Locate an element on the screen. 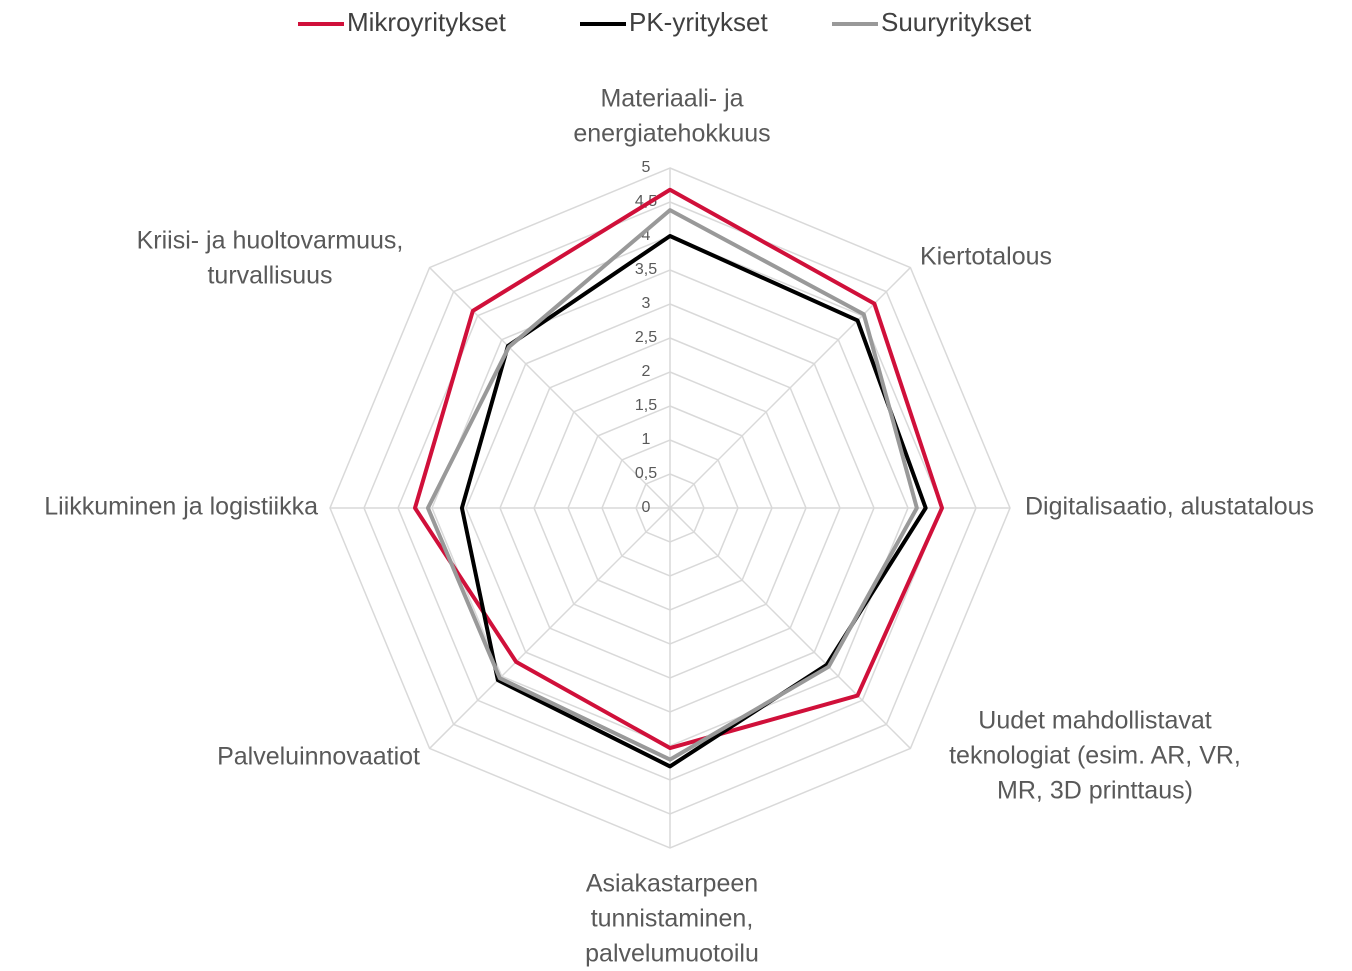  category-label: tunnistaminen, is located at coordinates (672, 919).